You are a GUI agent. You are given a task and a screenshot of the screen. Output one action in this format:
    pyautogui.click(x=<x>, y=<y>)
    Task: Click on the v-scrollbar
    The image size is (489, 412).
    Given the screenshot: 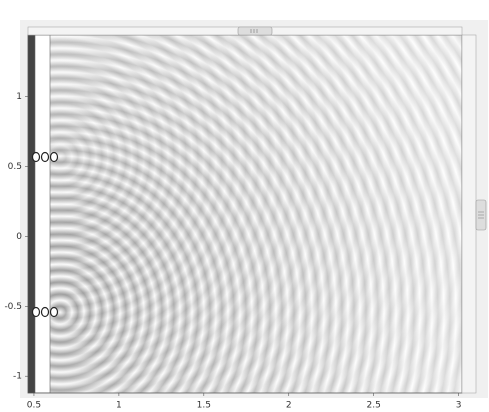 What is the action you would take?
    pyautogui.click(x=469, y=214)
    